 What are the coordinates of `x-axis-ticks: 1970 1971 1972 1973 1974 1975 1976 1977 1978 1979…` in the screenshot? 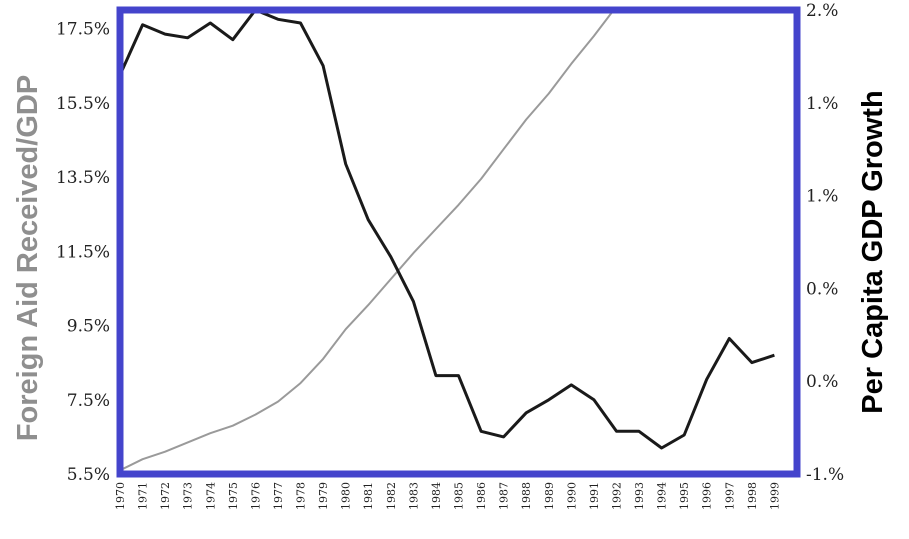 It's located at (447, 496).